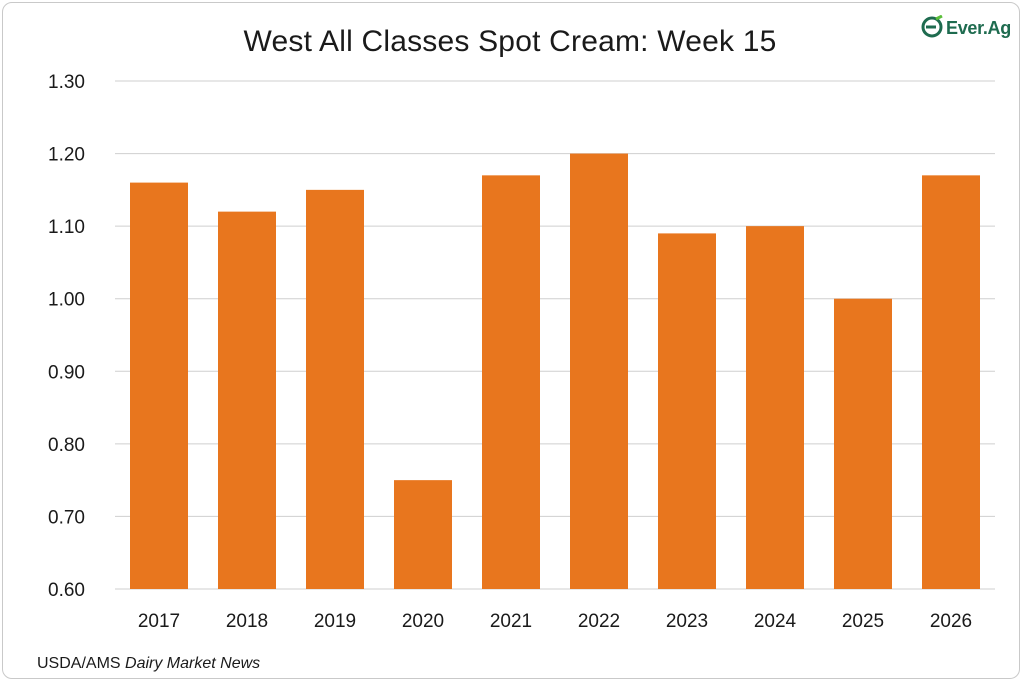 This screenshot has width=1024, height=683. Describe the element at coordinates (423, 621) in the screenshot. I see `x-tick-label: 2020` at that location.